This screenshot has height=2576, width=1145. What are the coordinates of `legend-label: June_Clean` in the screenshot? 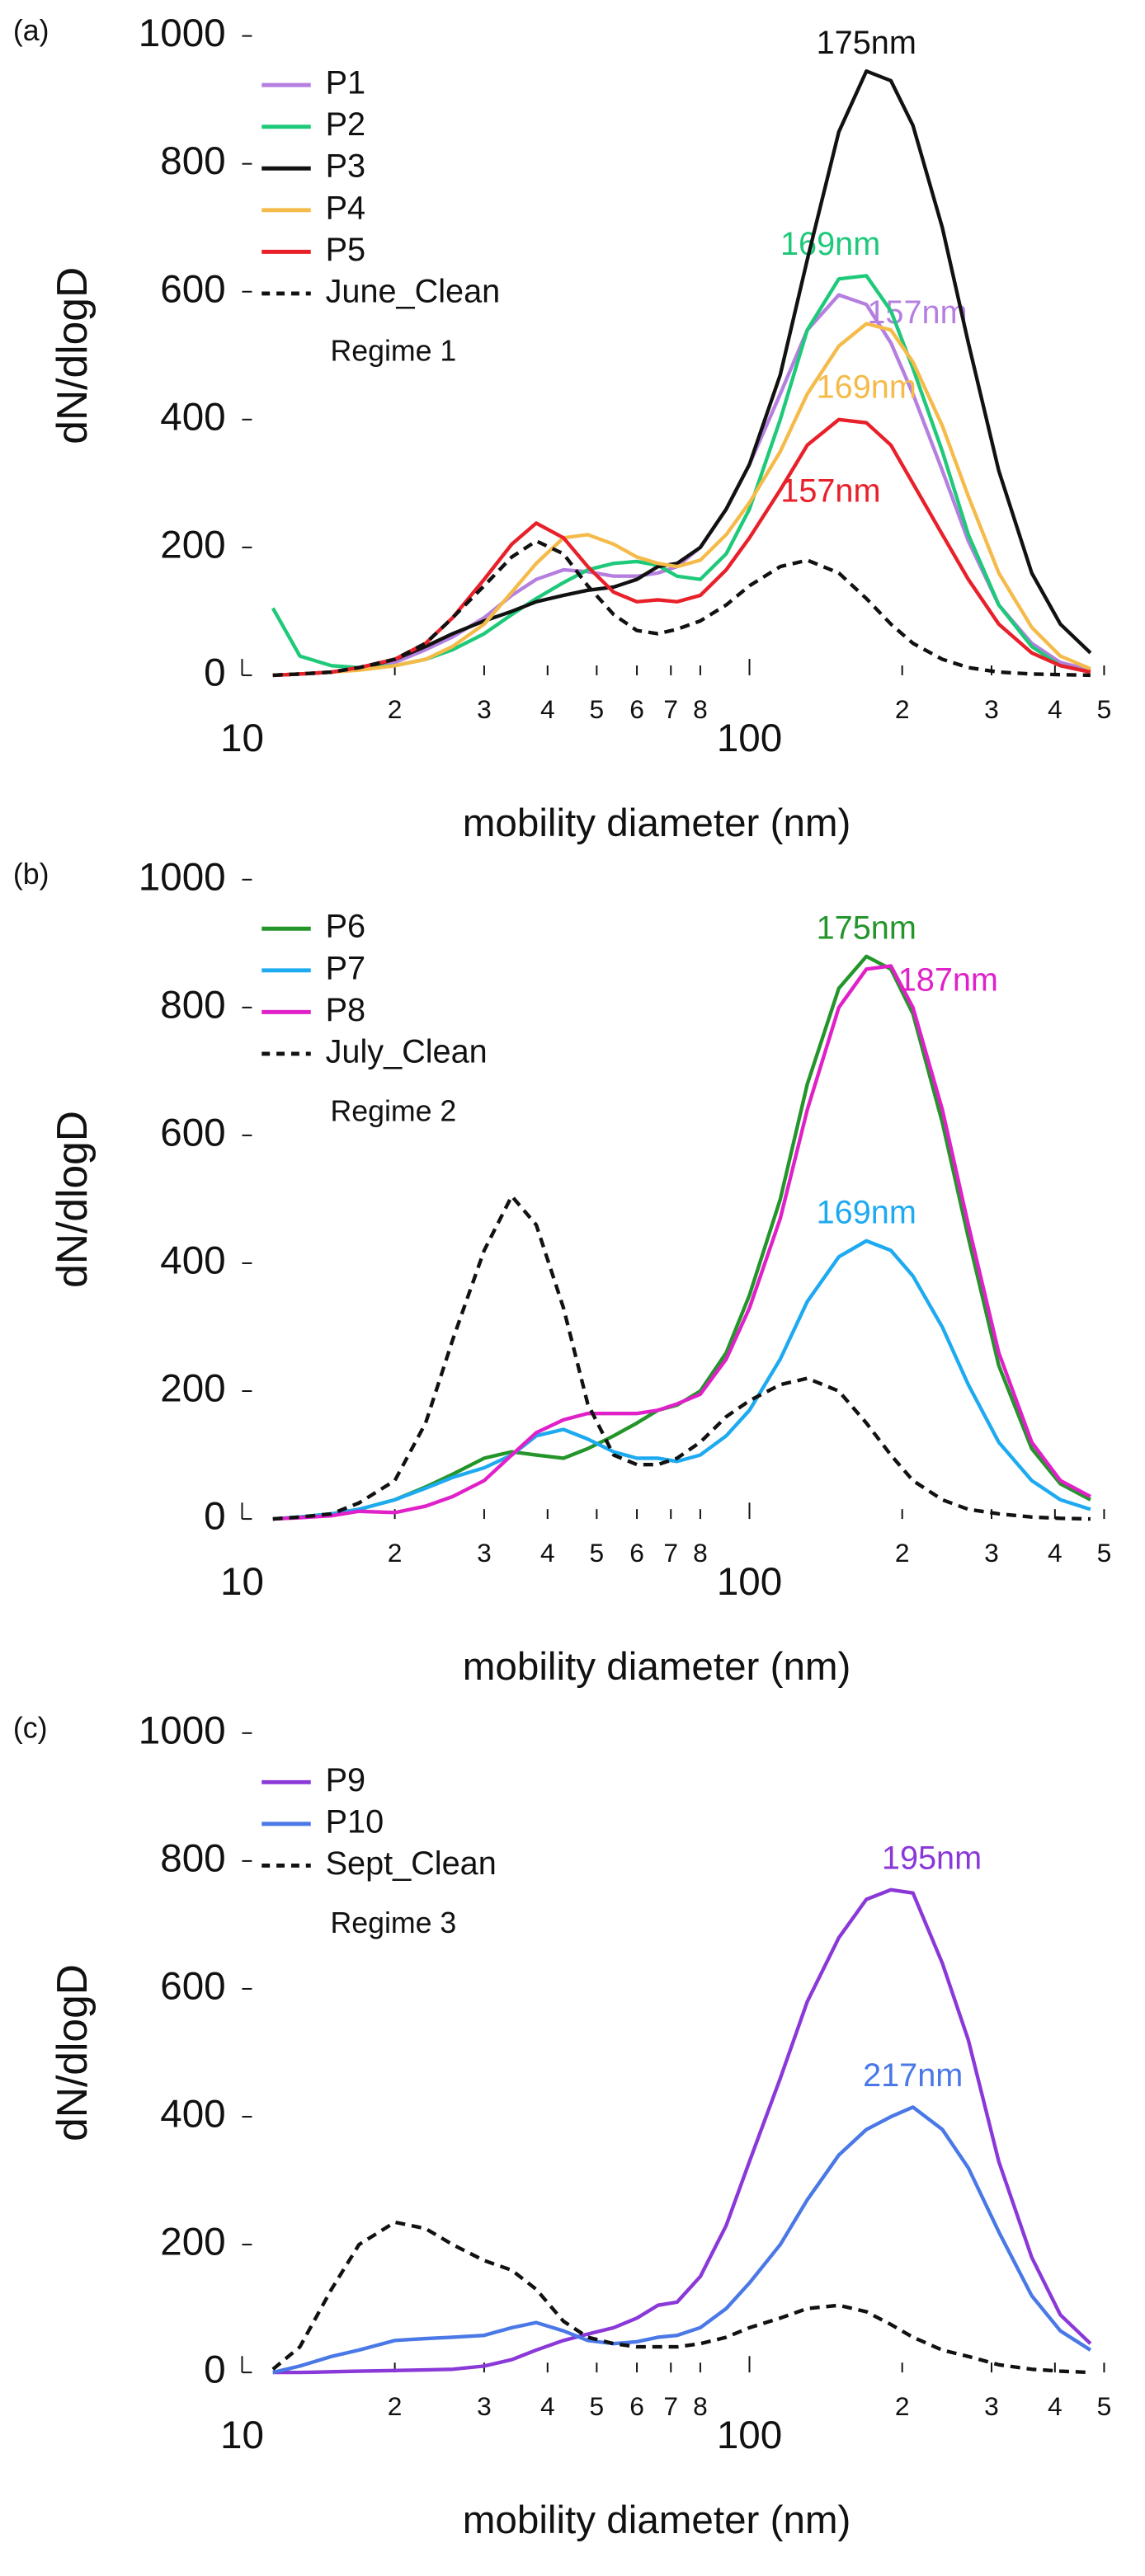 It's located at (413, 291).